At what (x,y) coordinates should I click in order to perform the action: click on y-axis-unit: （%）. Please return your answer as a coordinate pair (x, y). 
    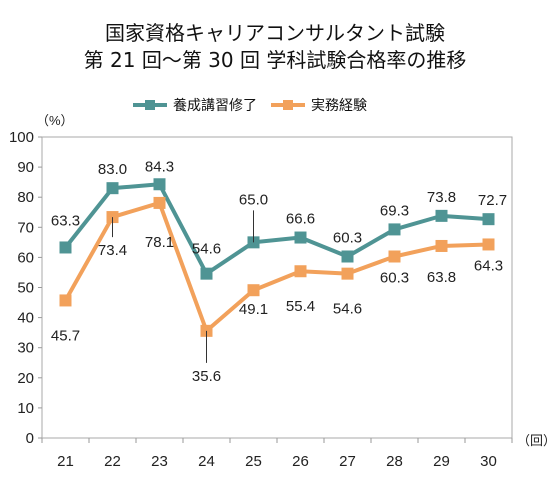
    Looking at the image, I should click on (55, 120).